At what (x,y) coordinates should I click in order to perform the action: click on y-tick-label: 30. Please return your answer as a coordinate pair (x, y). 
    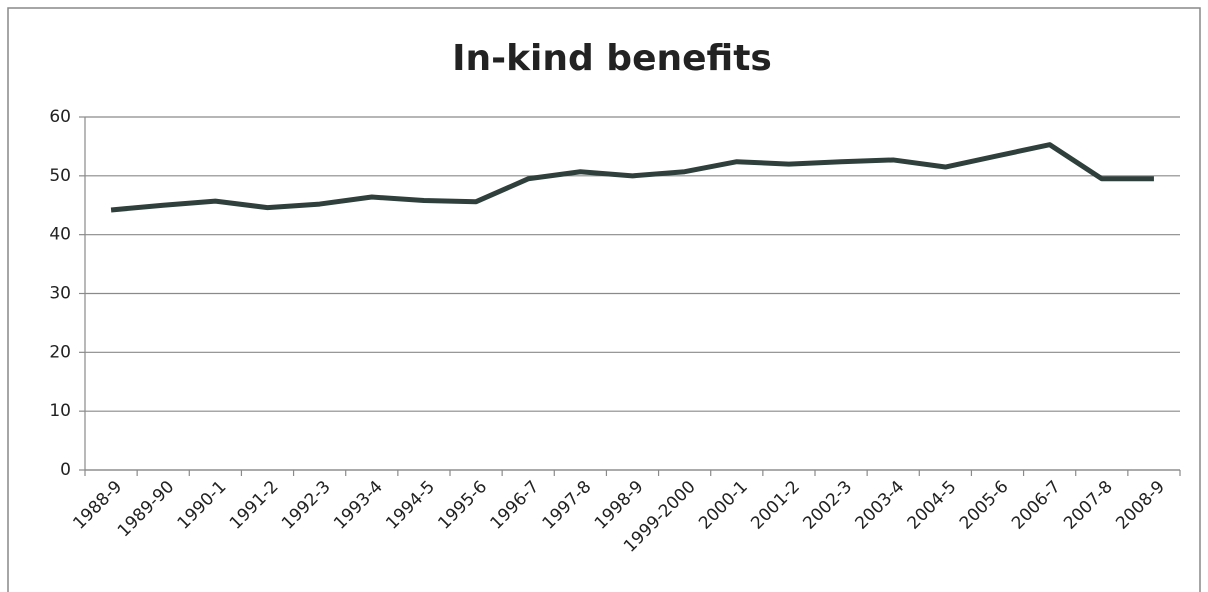
    Looking at the image, I should click on (60, 294).